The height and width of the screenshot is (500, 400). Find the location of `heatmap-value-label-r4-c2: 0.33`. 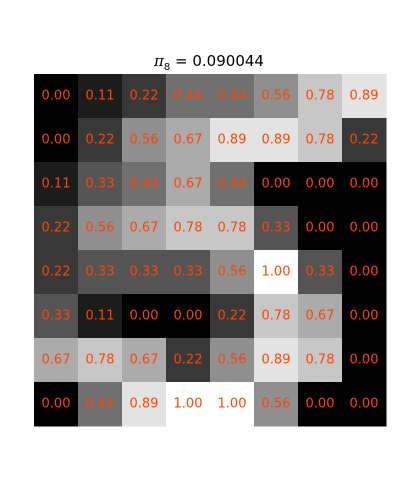

heatmap-value-label-r4-c2: 0.33 is located at coordinates (144, 272).